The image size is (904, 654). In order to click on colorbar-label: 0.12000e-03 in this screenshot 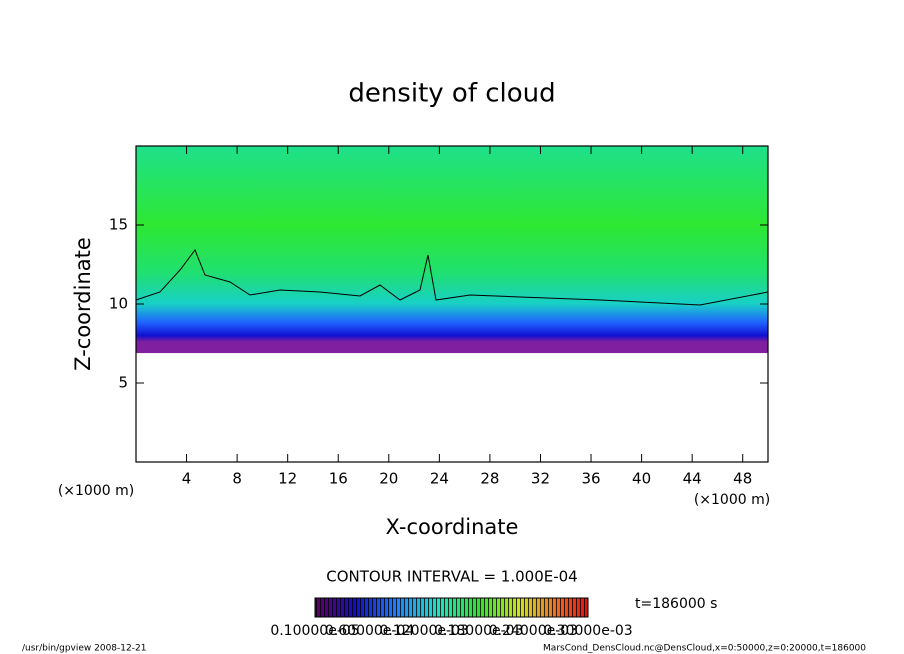, I will do `click(424, 631)`.